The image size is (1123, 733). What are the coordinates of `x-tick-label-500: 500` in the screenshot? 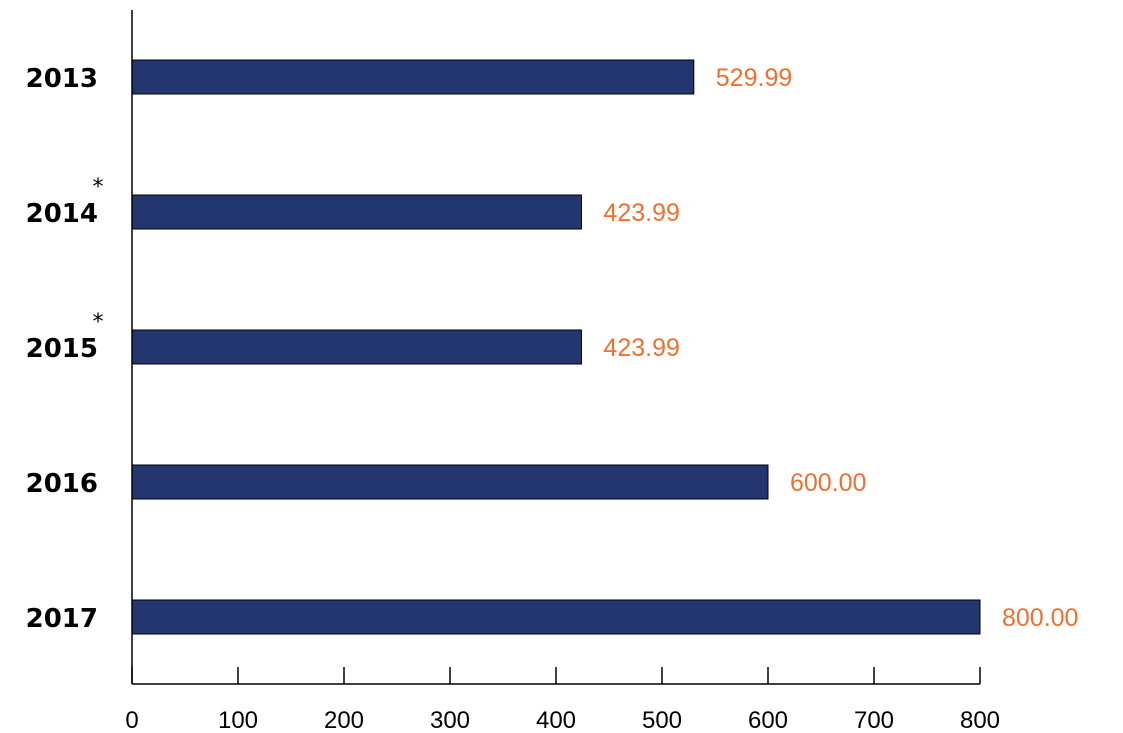 It's located at (662, 720).